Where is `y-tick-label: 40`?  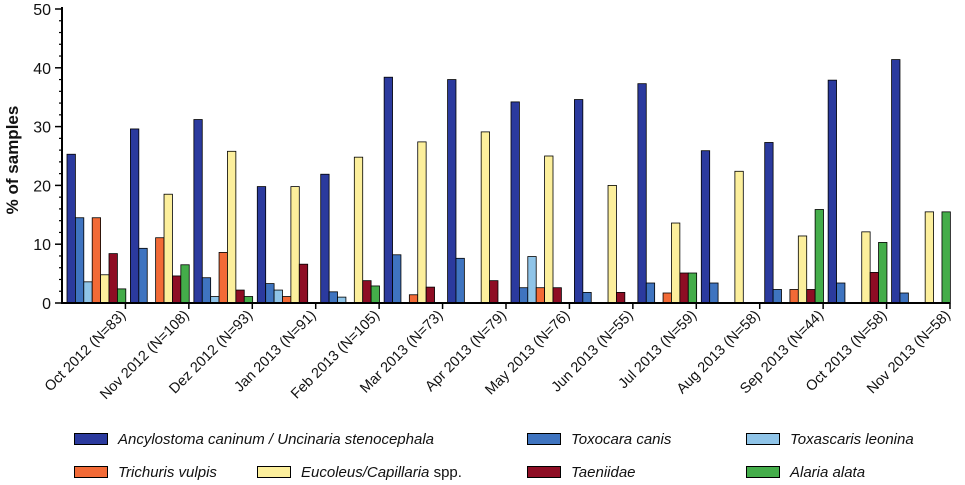
y-tick-label: 40 is located at coordinates (42, 69).